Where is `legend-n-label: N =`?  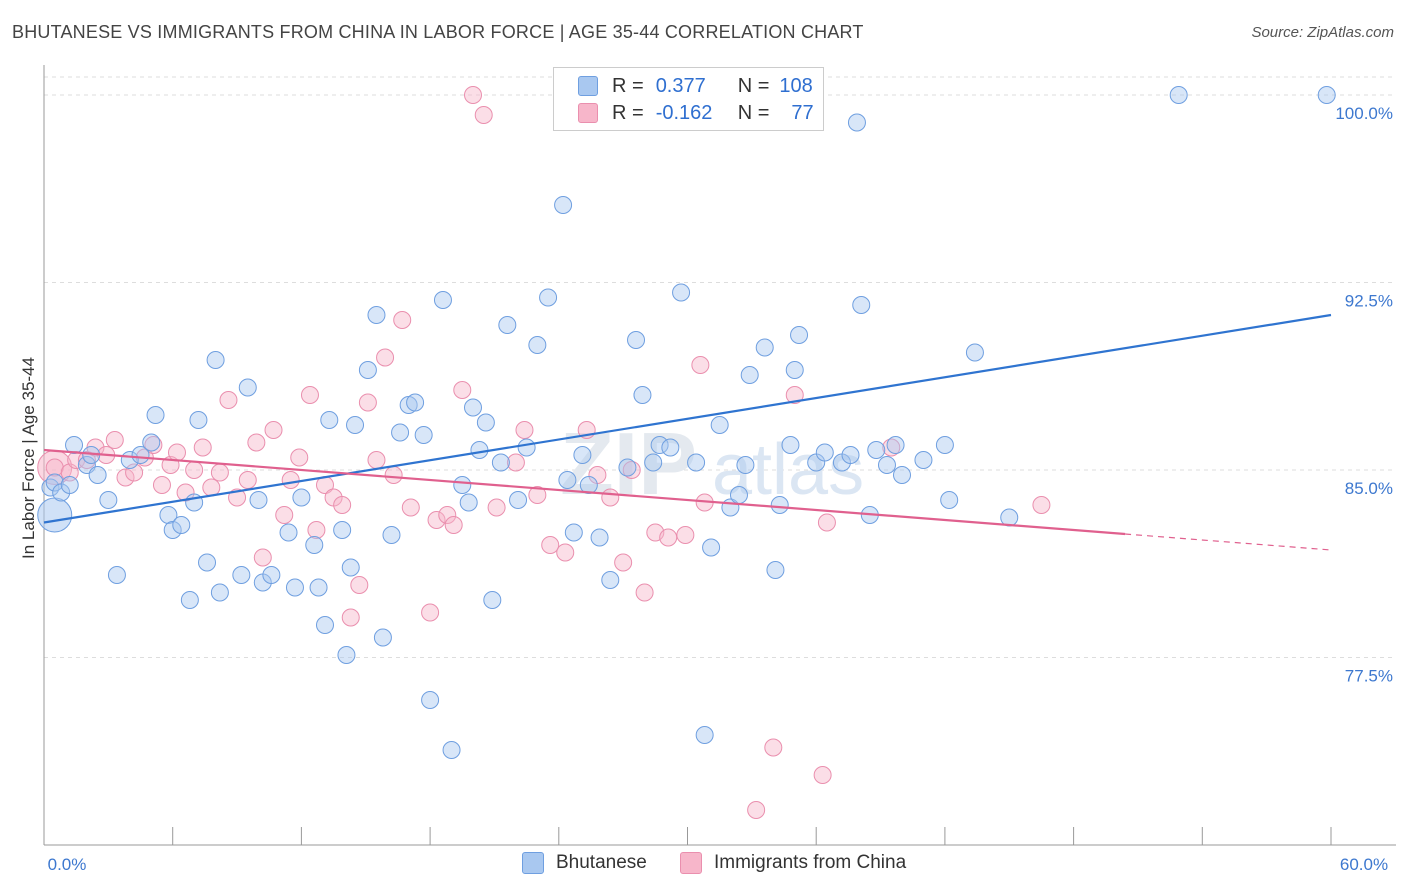 legend-n-label: N = is located at coordinates (753, 112).